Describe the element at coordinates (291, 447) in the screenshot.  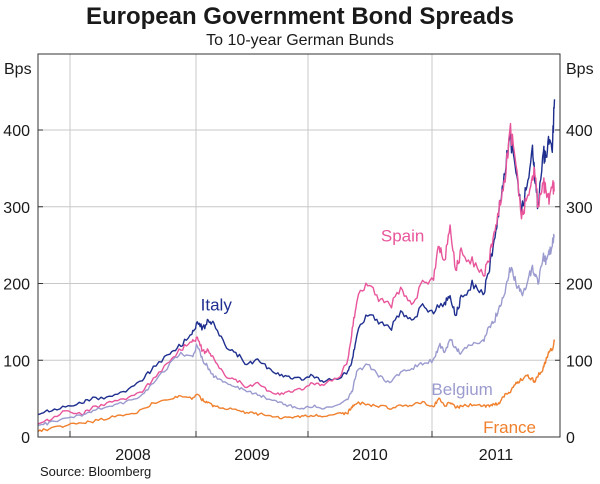
I see `x-ticks: 2008 2009 2010 2011` at that location.